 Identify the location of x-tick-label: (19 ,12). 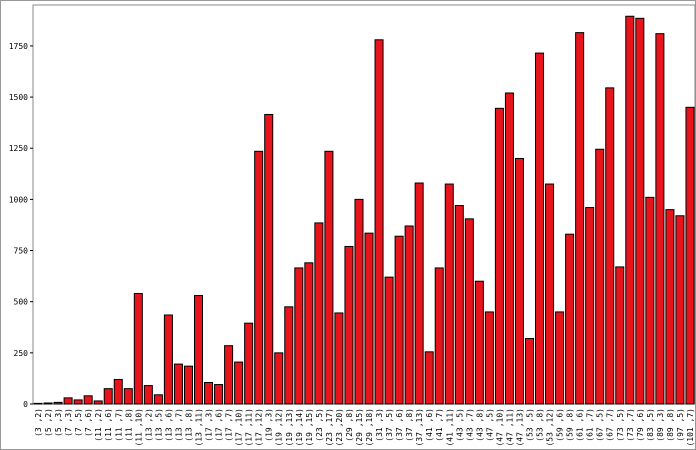
(279, 427).